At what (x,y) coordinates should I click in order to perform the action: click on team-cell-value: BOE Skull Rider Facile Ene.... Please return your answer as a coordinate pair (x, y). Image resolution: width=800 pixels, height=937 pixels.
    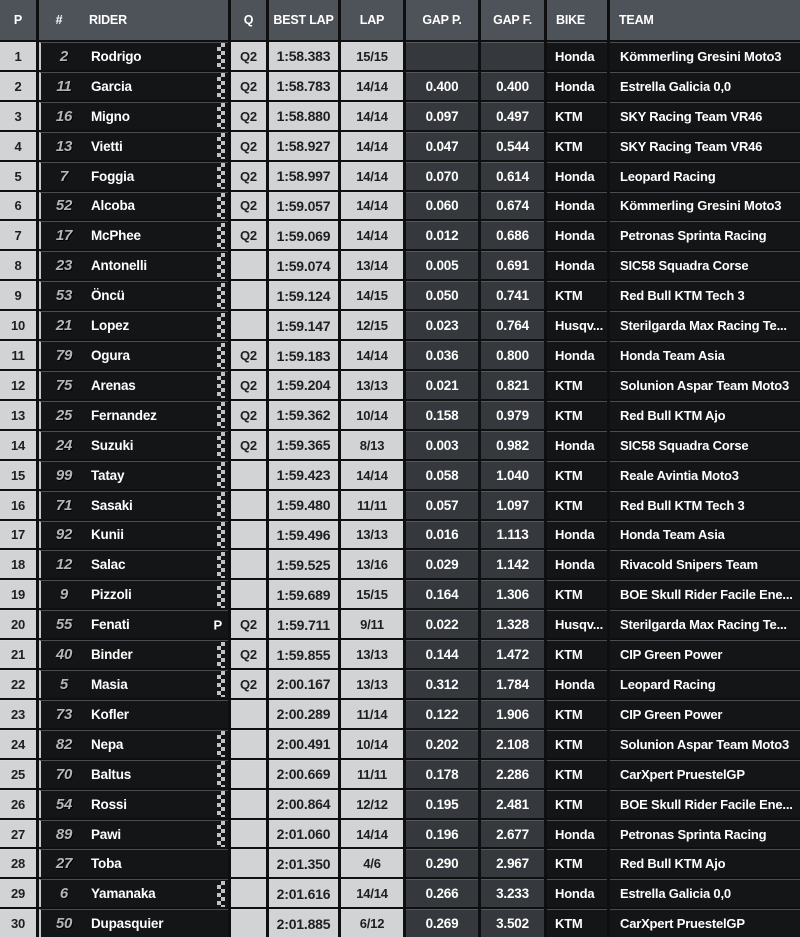
    Looking at the image, I should click on (706, 595).